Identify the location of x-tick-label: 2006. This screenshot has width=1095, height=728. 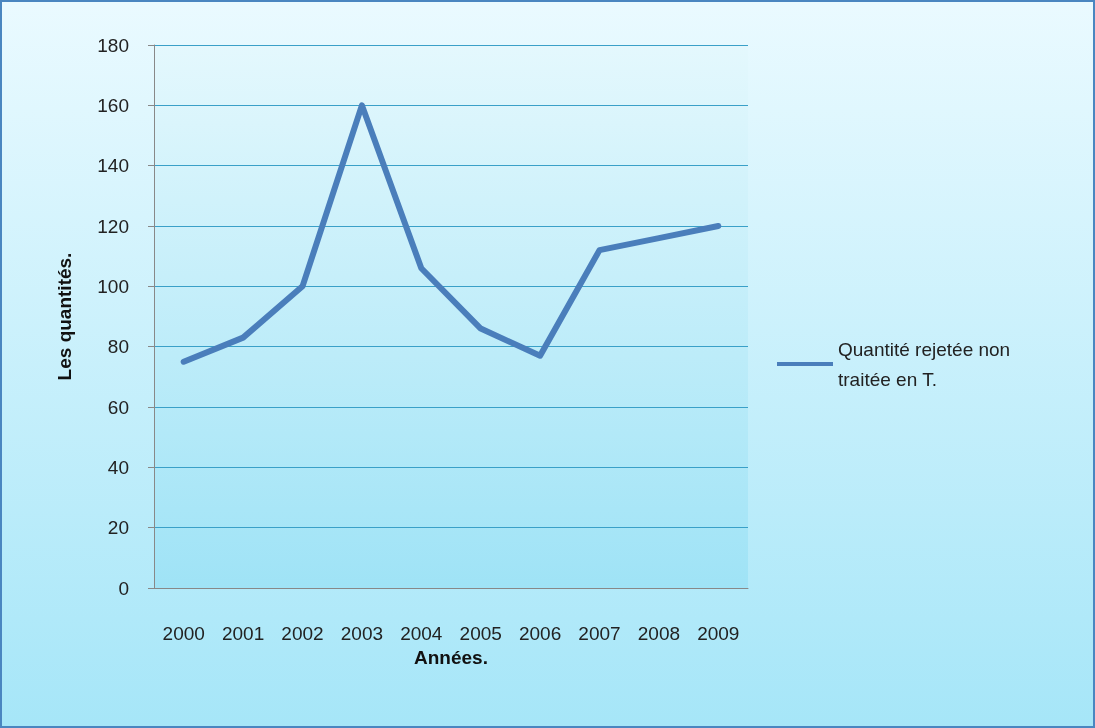
(540, 633).